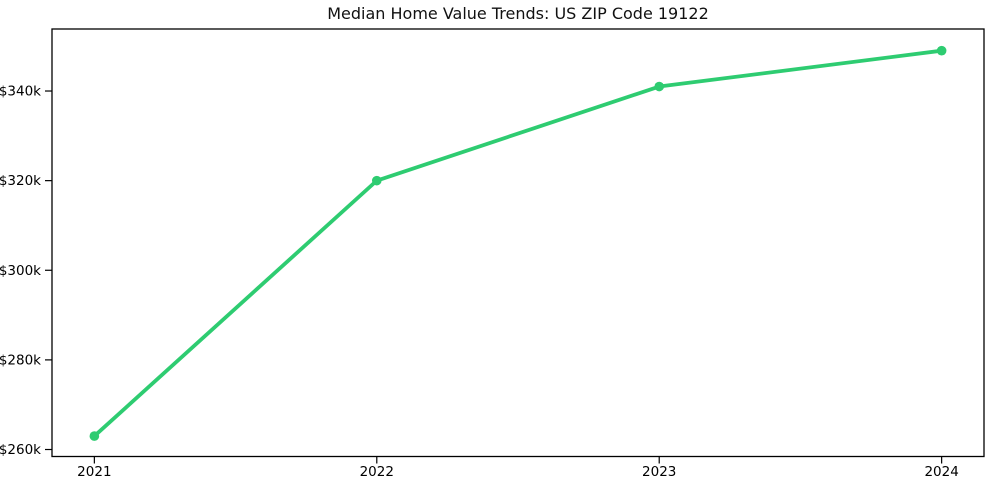 This screenshot has width=990, height=490. Describe the element at coordinates (659, 472) in the screenshot. I see `x-tick-label: 2023` at that location.